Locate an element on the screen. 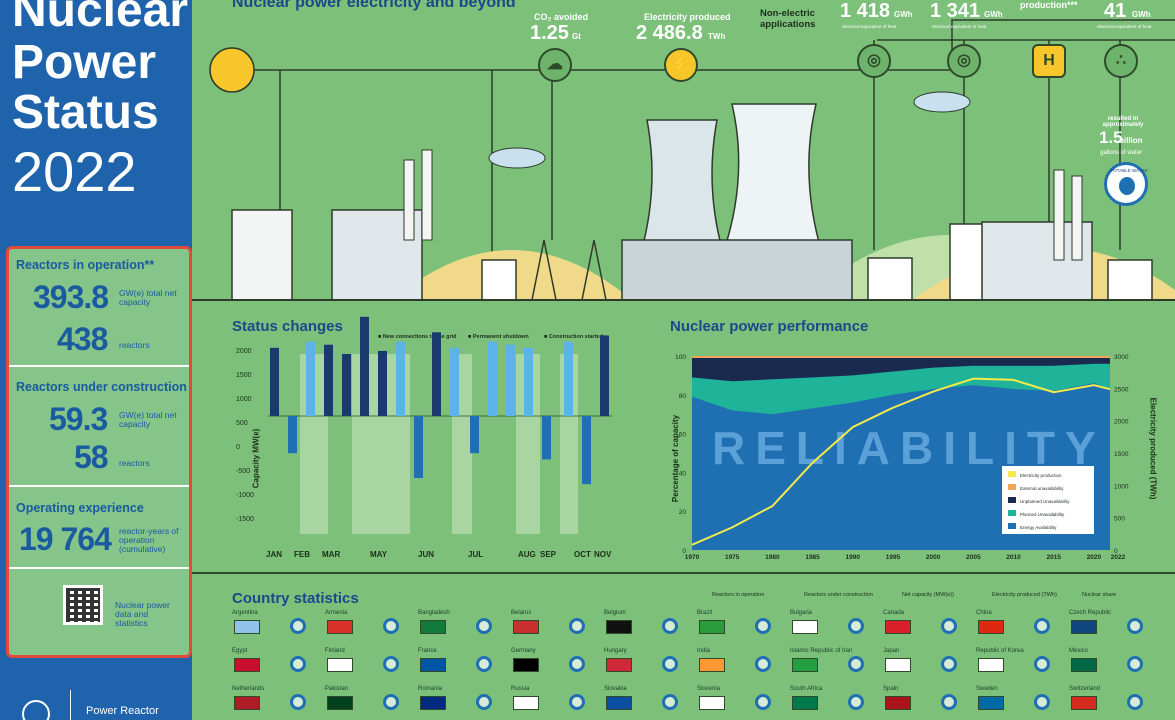 The image size is (1175, 720). country-card: Finland is located at coordinates (371, 661).